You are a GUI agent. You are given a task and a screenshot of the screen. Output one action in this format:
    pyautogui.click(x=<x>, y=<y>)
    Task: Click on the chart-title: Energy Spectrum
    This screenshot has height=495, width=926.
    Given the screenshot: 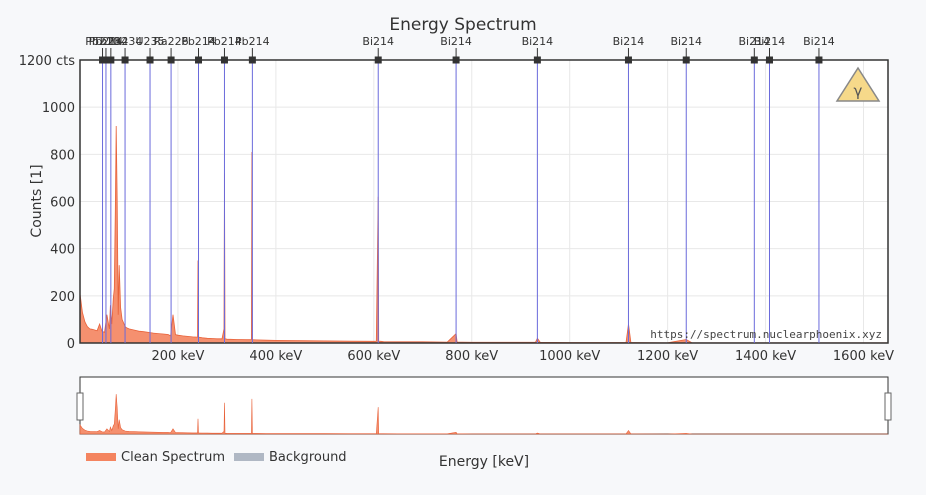 What is the action you would take?
    pyautogui.click(x=462, y=25)
    